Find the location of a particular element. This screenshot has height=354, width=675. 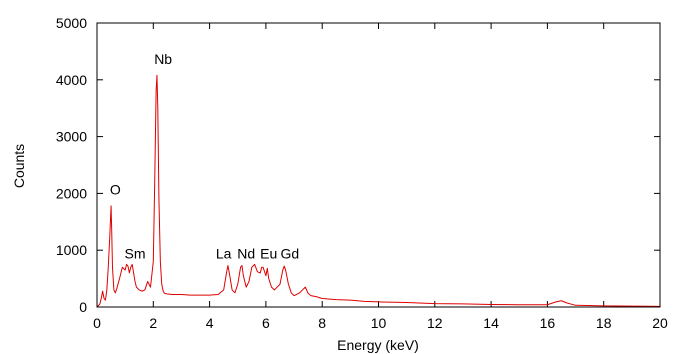

x-tick-label: 4 is located at coordinates (210, 323).